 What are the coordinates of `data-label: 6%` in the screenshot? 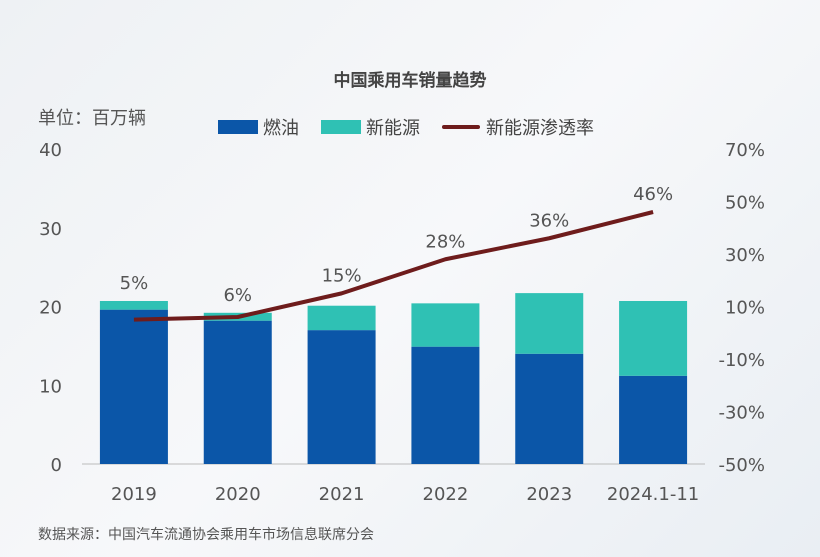 It's located at (237, 295).